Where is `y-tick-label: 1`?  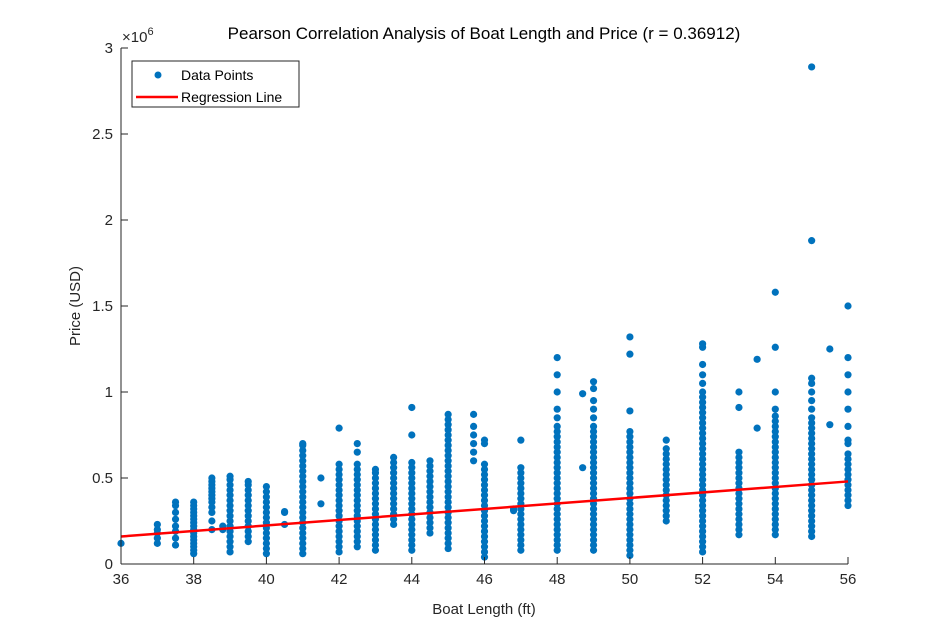 y-tick-label: 1 is located at coordinates (109, 392).